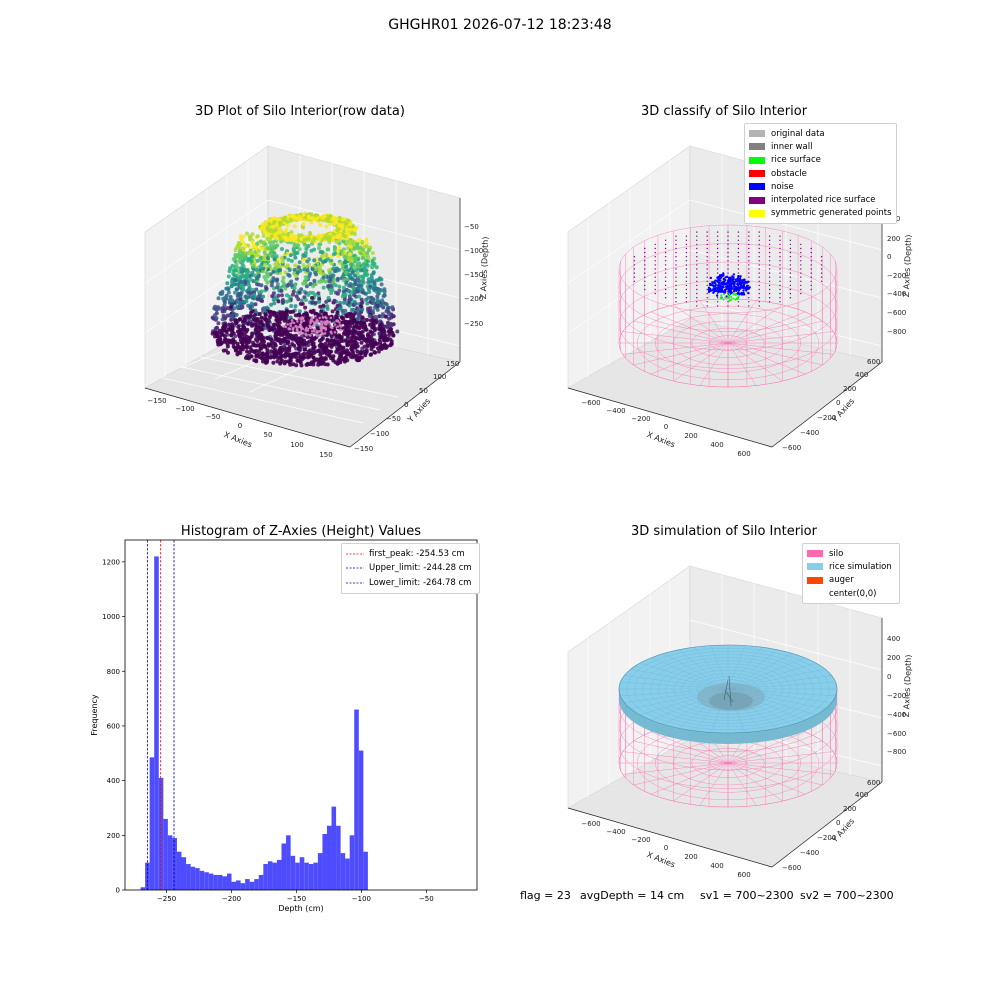 The height and width of the screenshot is (1000, 1000). Describe the element at coordinates (302, 296) in the screenshot. I see `panel1-axes-box` at that location.